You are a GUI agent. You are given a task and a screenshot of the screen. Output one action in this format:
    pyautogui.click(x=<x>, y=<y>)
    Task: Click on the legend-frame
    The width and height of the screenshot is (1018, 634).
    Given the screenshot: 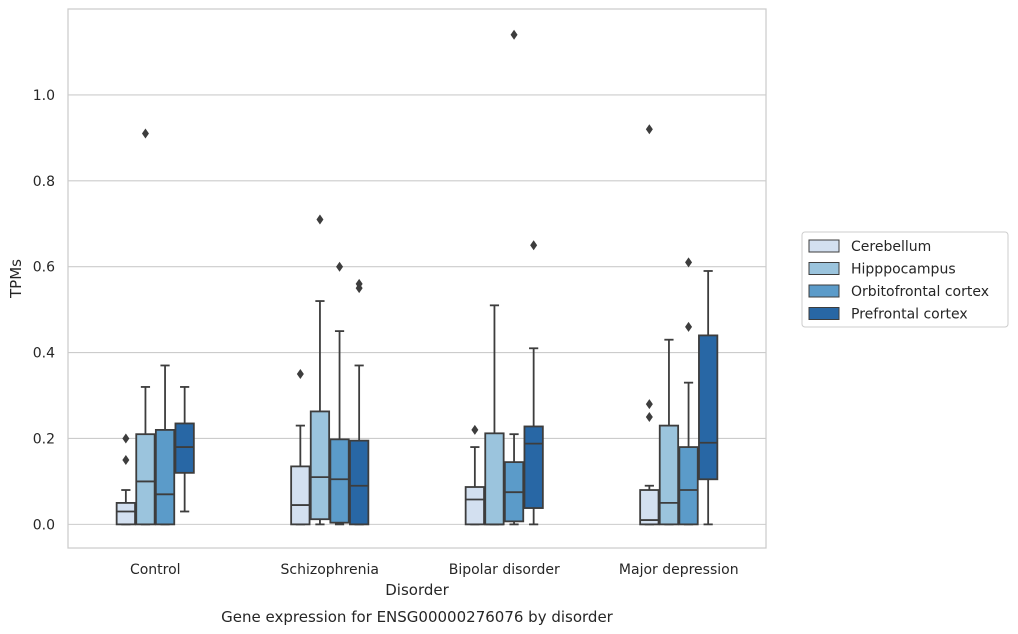 What is the action you would take?
    pyautogui.click(x=905, y=279)
    